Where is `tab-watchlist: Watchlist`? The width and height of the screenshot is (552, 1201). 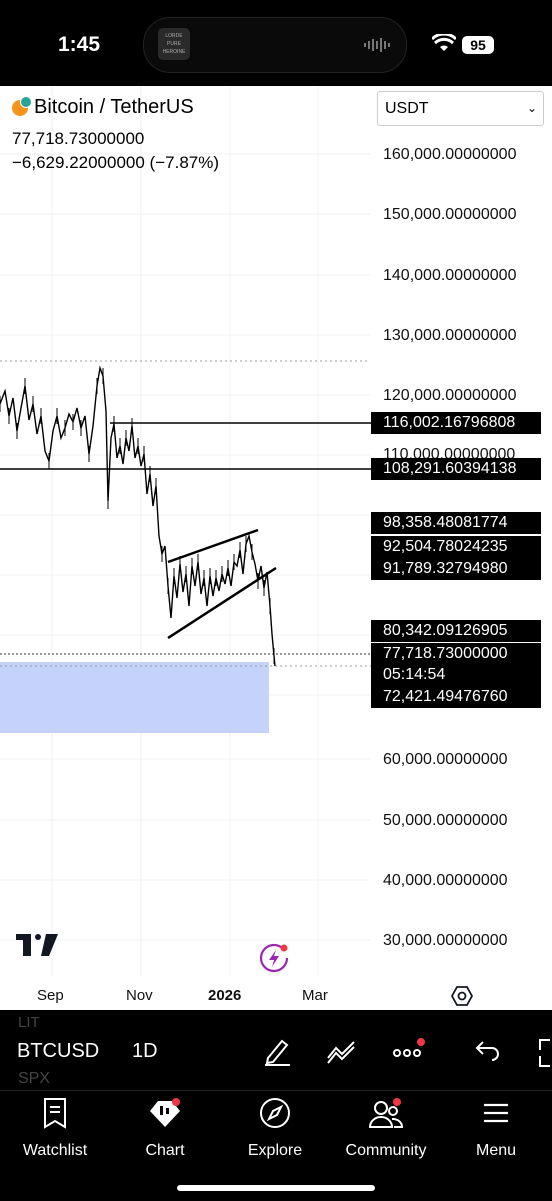
tab-watchlist: Watchlist is located at coordinates (55, 1128).